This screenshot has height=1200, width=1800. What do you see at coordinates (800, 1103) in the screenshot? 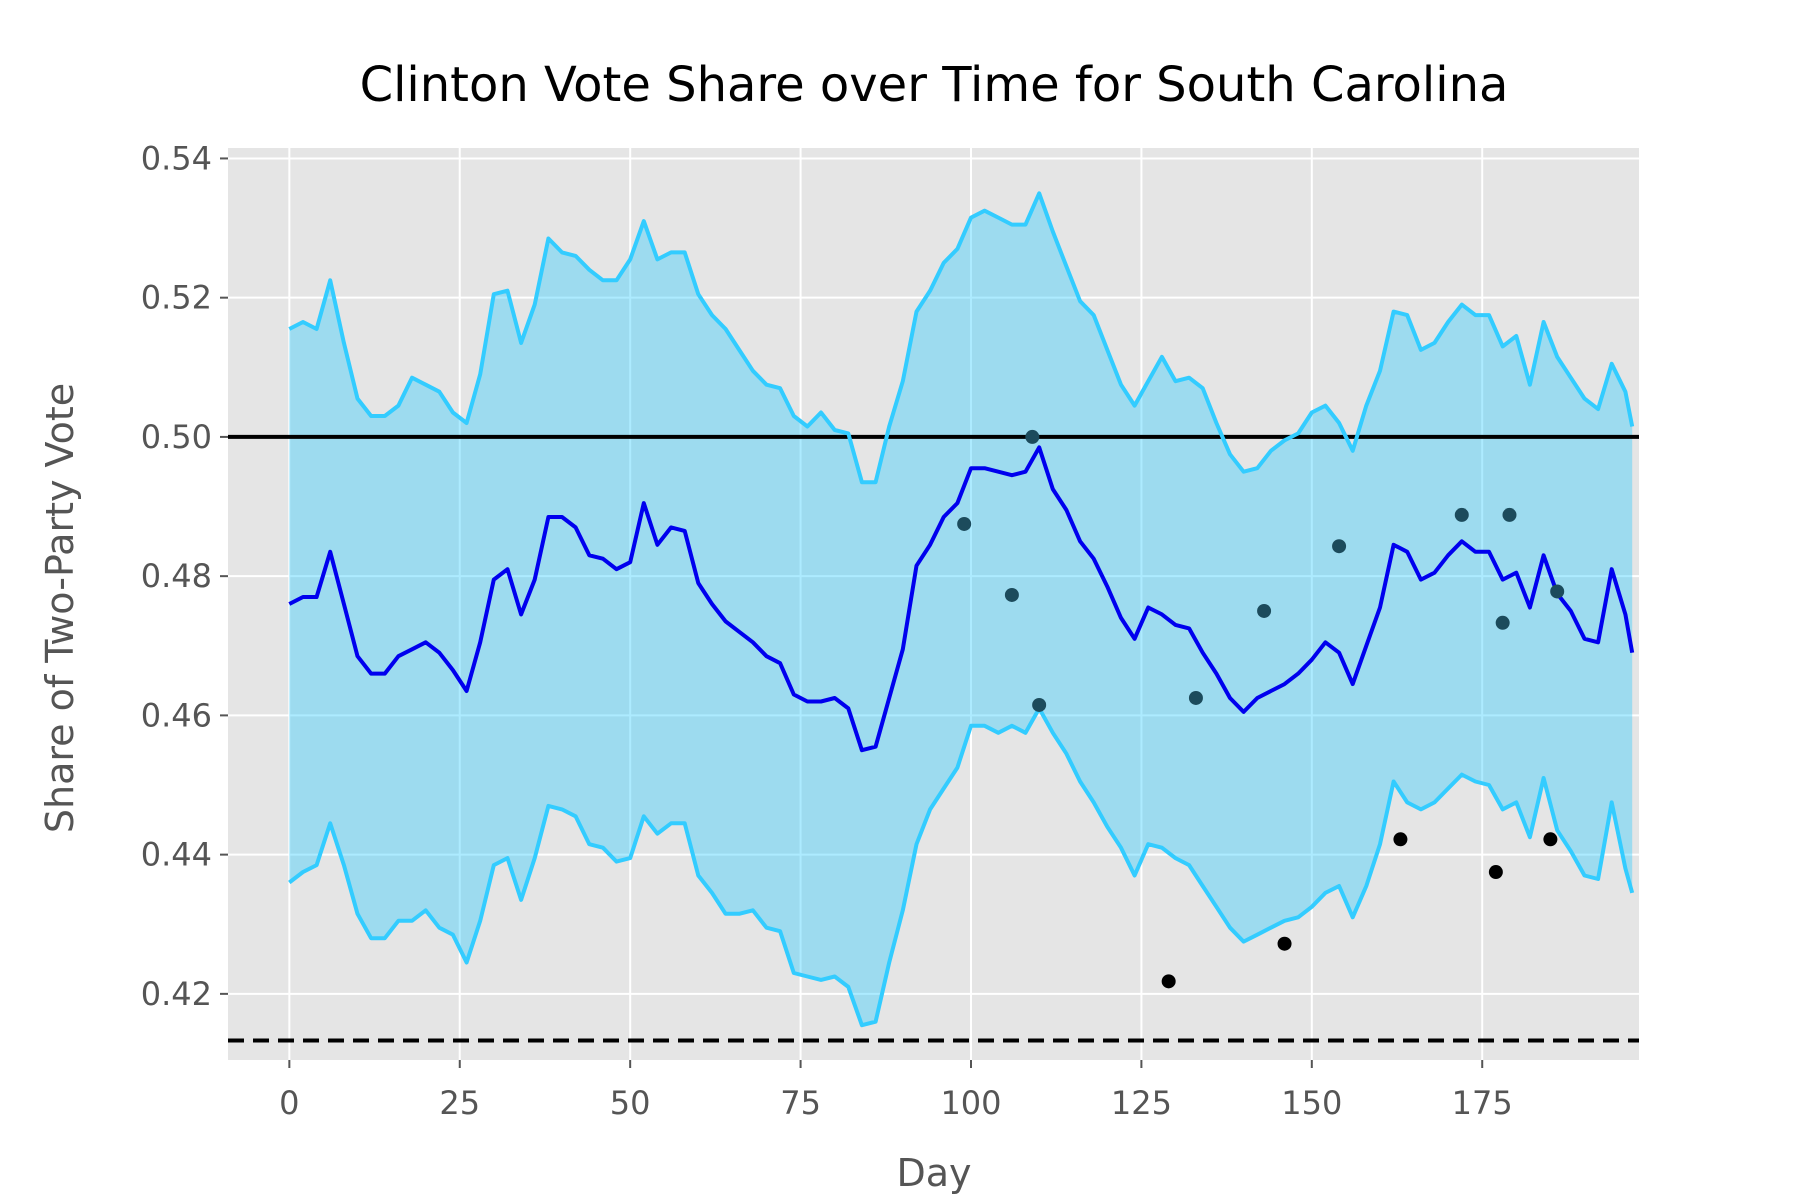
I see `x-tick-label: 75` at bounding box center [800, 1103].